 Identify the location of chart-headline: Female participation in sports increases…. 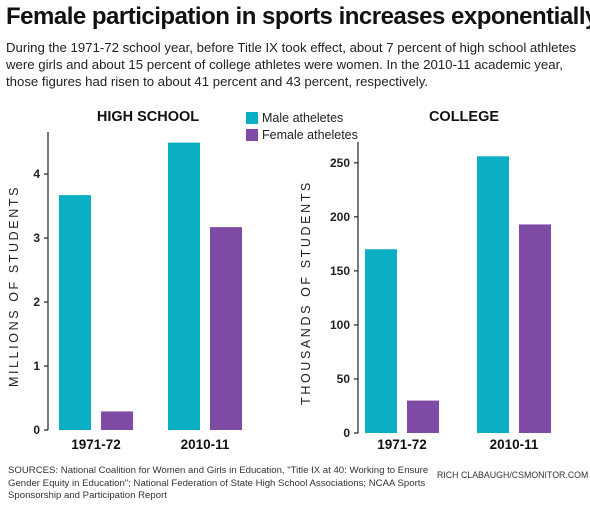
(298, 16).